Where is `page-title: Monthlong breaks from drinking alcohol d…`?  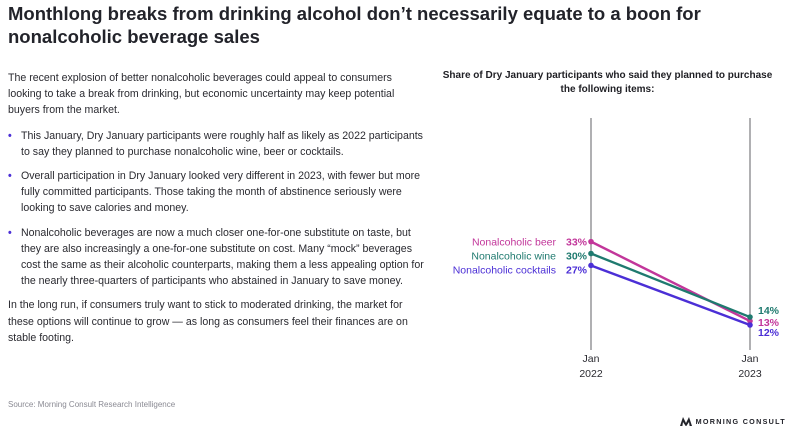 page-title: Monthlong breaks from drinking alcohol d… is located at coordinates (354, 25).